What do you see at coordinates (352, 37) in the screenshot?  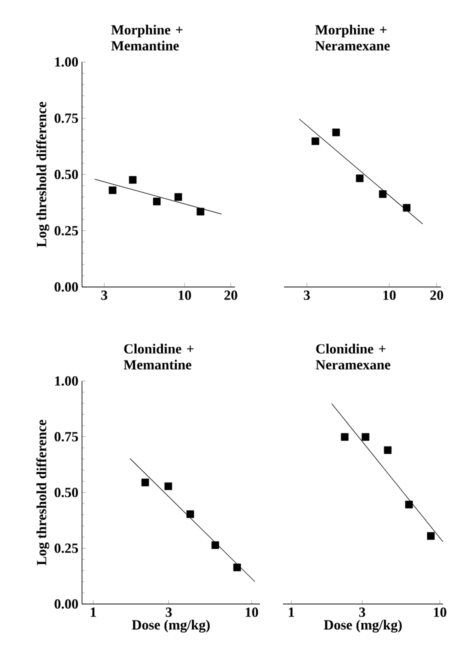 I see `chart-title: Morphine + Neramexane` at bounding box center [352, 37].